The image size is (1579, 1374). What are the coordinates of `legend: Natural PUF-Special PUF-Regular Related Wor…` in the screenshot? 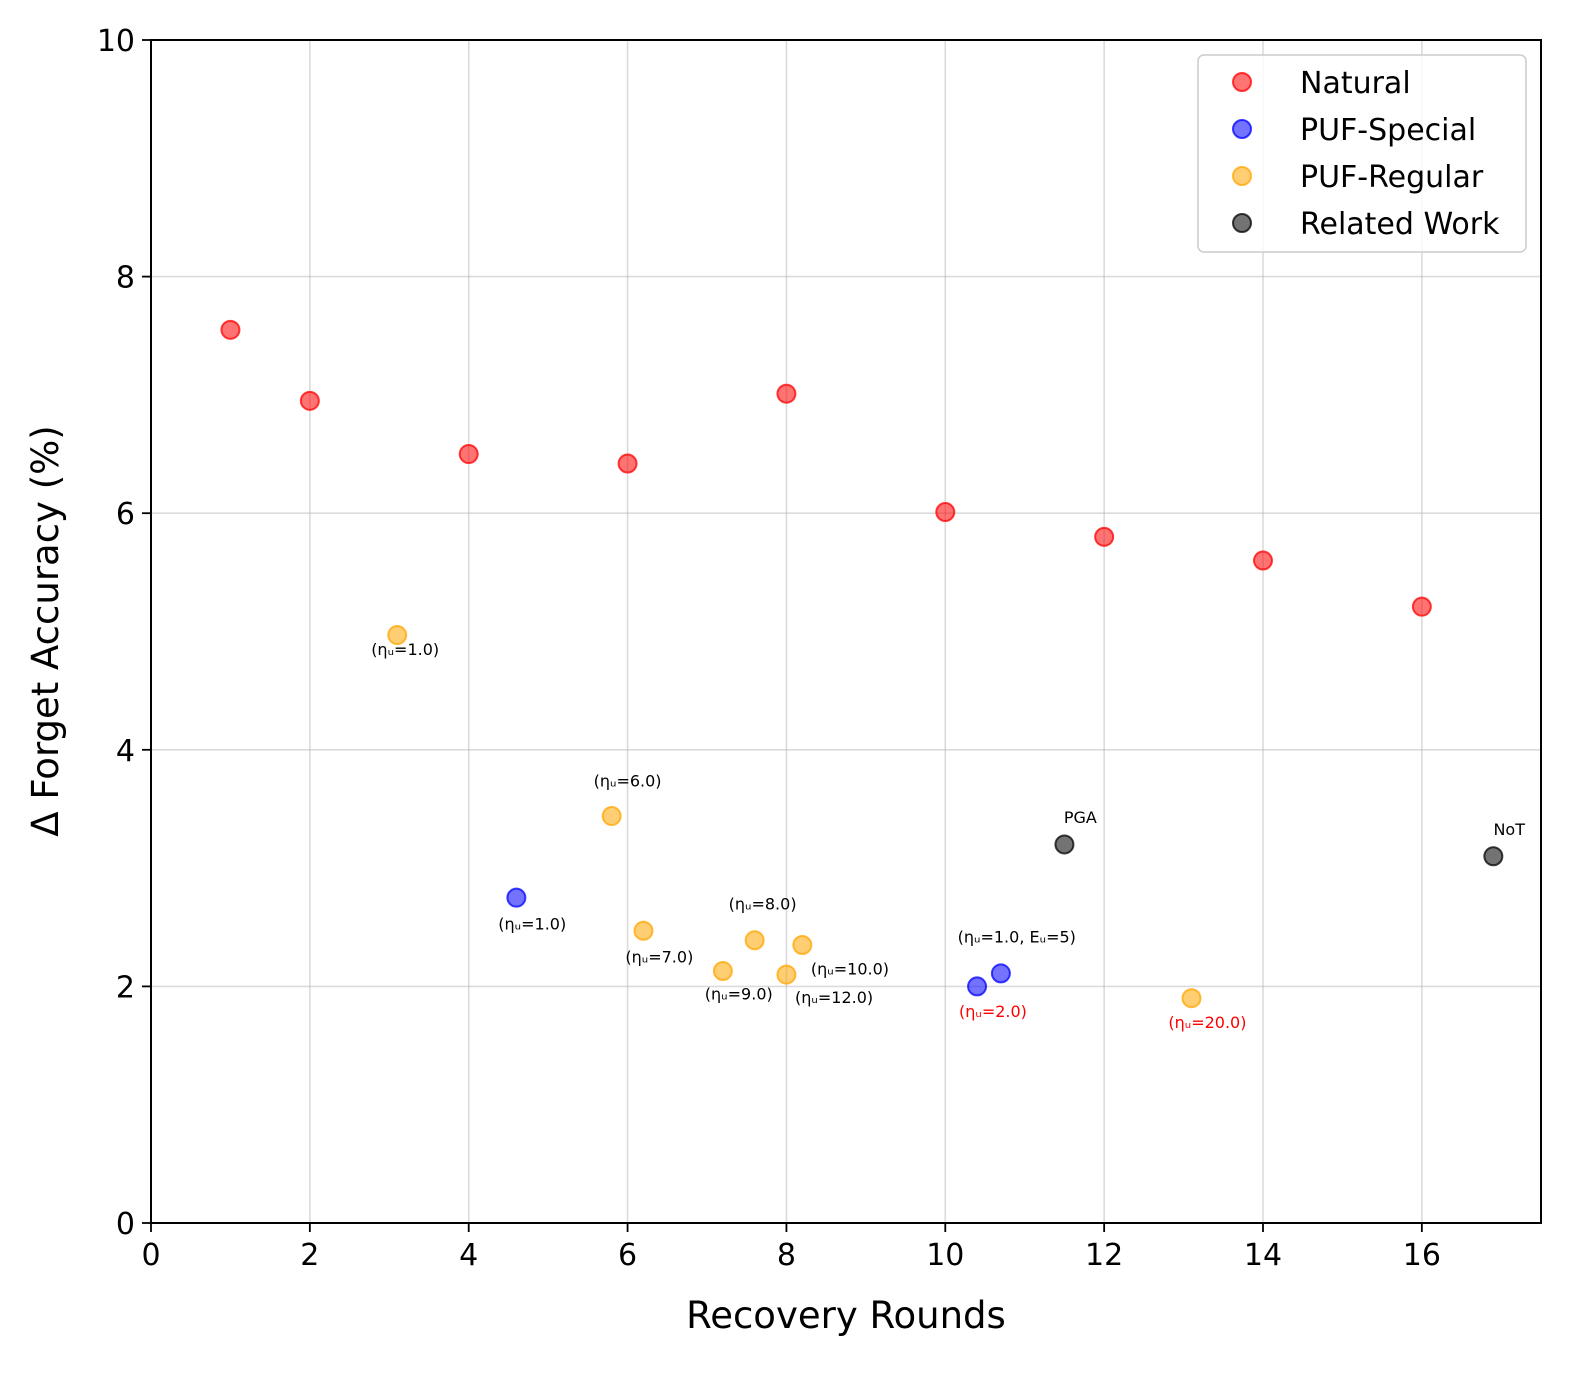 It's located at (1362, 153).